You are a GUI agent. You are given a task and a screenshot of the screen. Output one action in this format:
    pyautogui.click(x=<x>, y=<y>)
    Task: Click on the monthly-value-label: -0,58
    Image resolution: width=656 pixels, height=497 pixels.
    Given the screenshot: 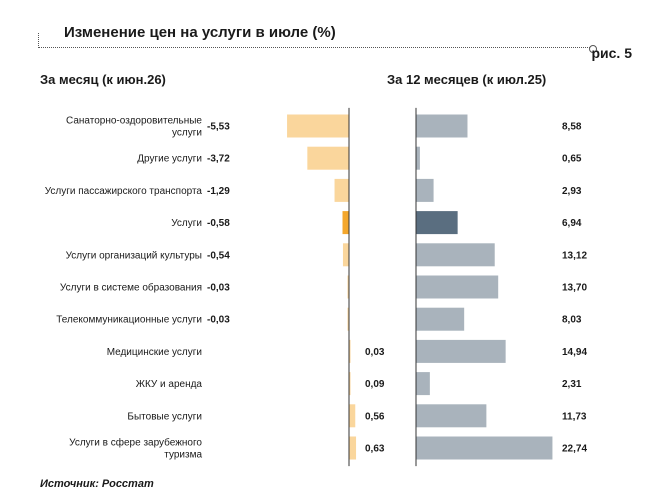 What is the action you would take?
    pyautogui.click(x=218, y=223)
    